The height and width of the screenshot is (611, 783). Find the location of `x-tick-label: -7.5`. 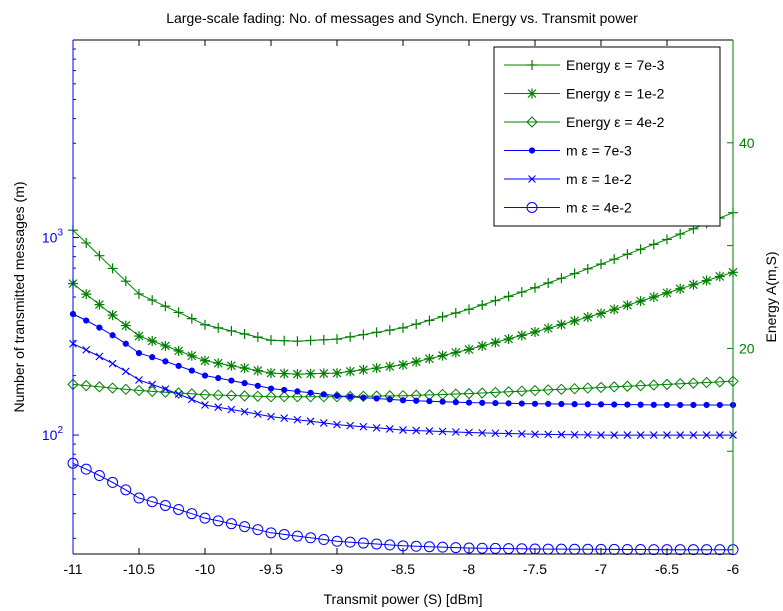

x-tick-label: -7.5 is located at coordinates (535, 569).